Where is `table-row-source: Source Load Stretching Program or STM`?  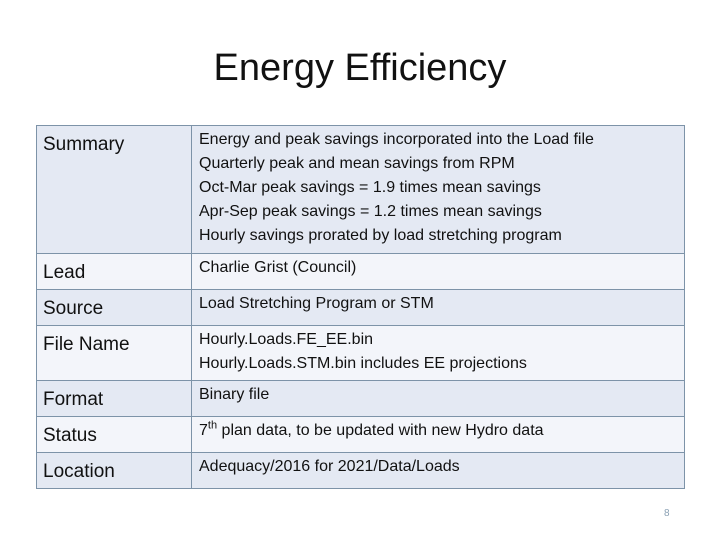 table-row-source: Source Load Stretching Program or STM is located at coordinates (360, 307).